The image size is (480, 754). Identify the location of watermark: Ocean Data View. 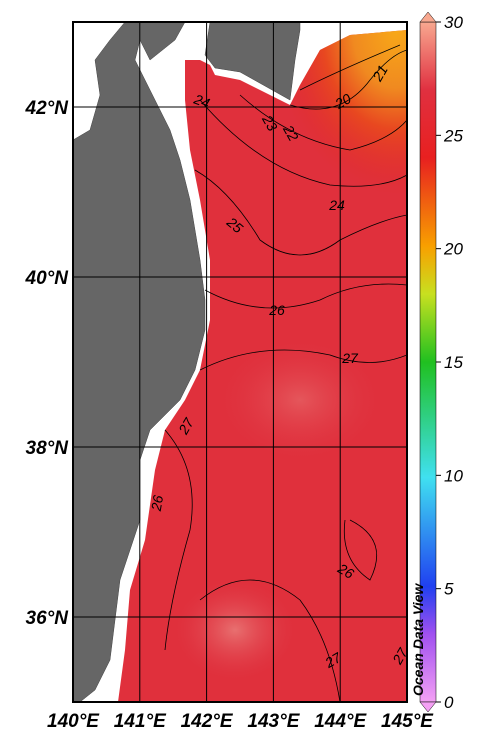
(418, 639).